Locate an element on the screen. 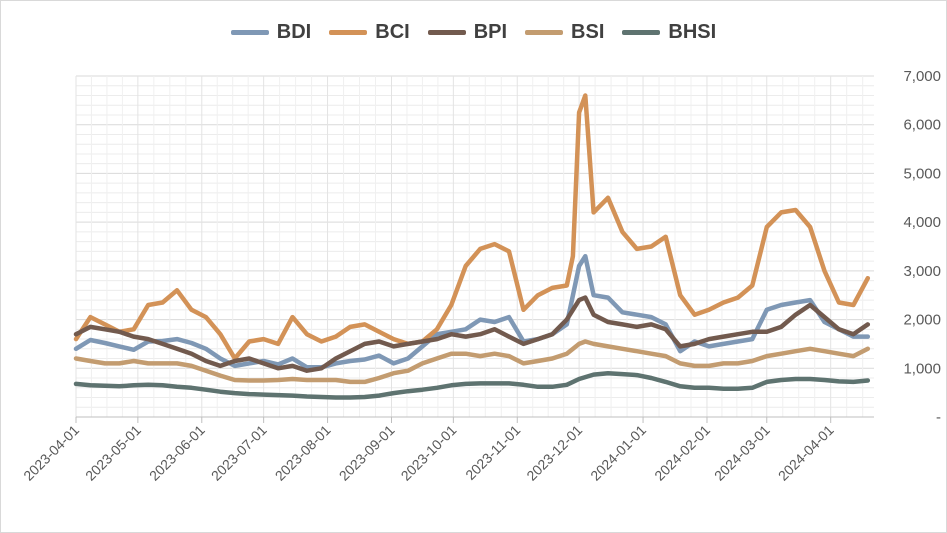 The width and height of the screenshot is (947, 533). x-tick-label: 2023-12-01 is located at coordinates (554, 453).